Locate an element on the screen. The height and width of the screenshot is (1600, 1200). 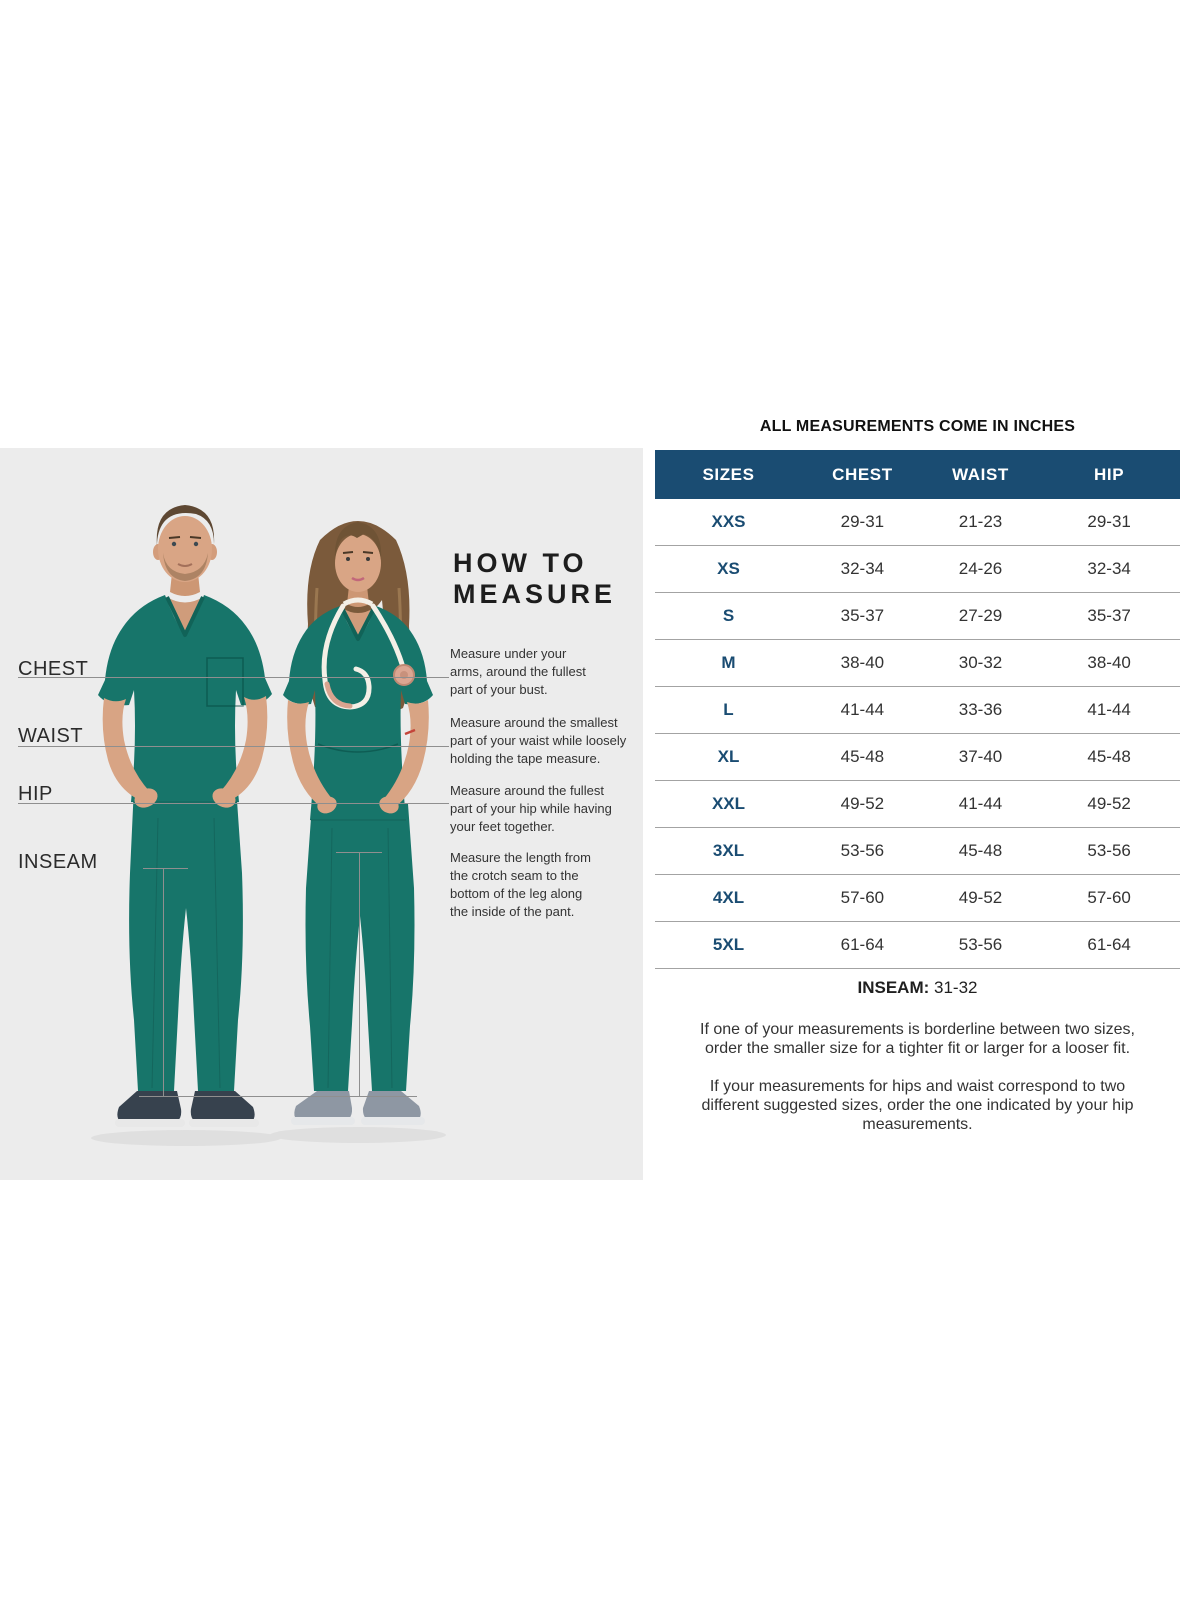
size-cell: XXL is located at coordinates (728, 804).